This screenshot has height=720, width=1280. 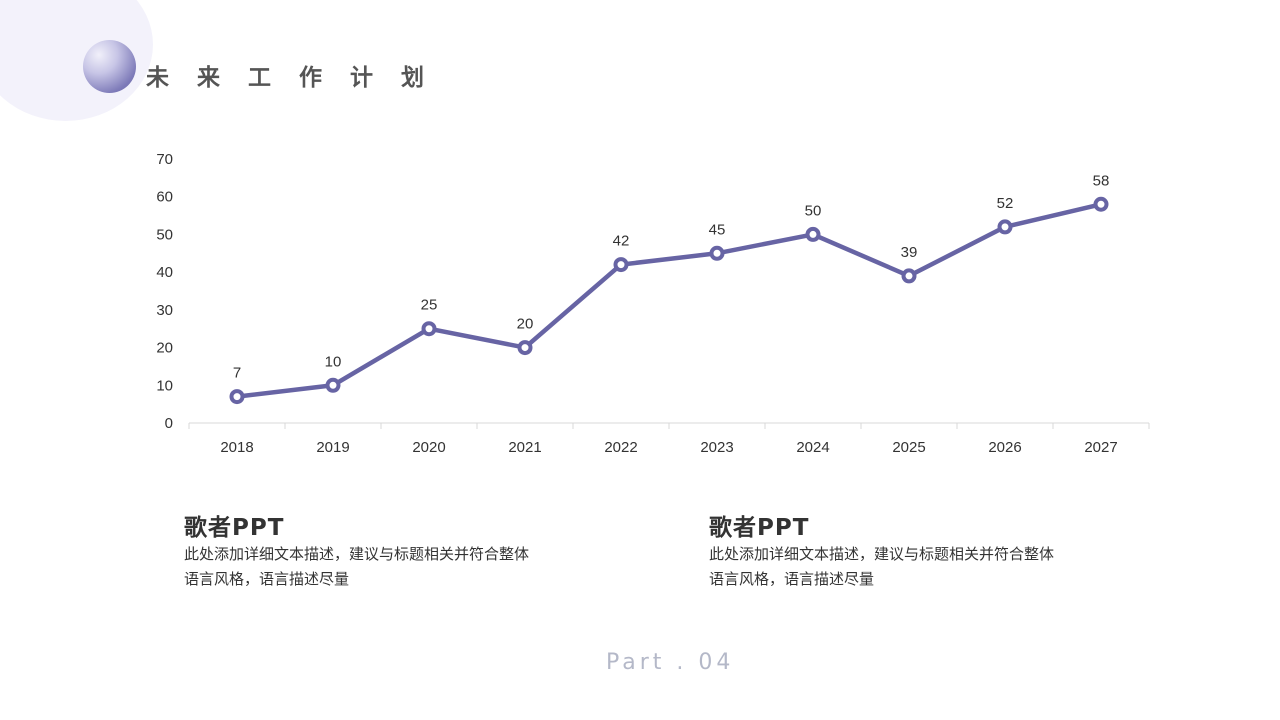 I want to click on y-axis: 0 10 20 30 40 50 60 70, so click(x=164, y=291).